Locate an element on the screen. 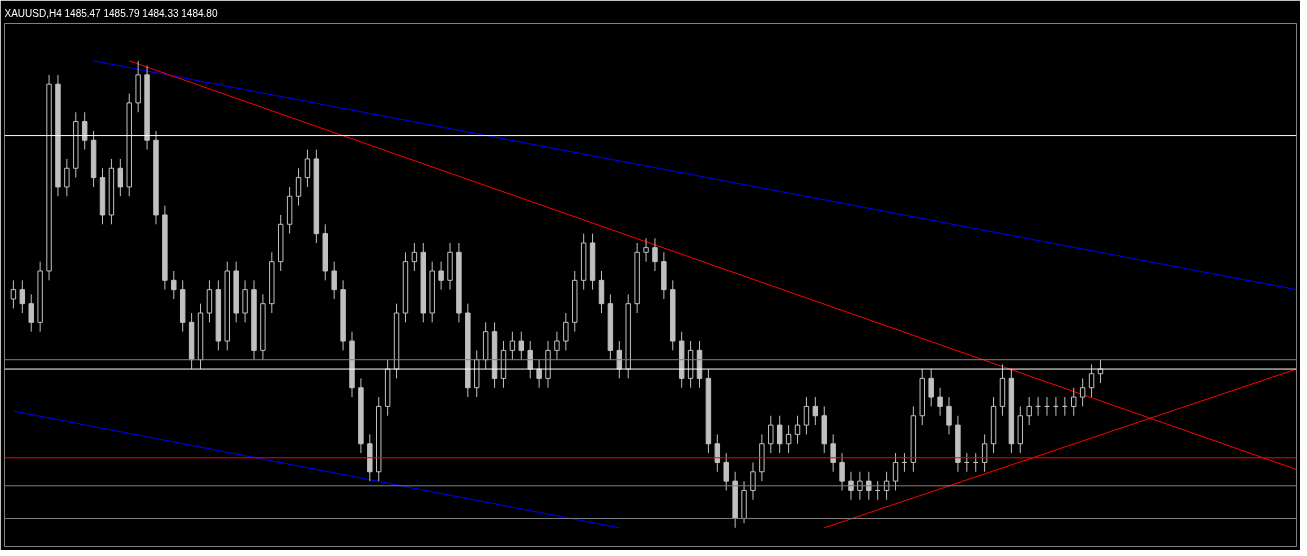 Image resolution: width=1307 pixels, height=556 pixels. chart-title: XAUUSD,H4 1485.47 1485.79 1484.33 1484.80 is located at coordinates (111, 13).